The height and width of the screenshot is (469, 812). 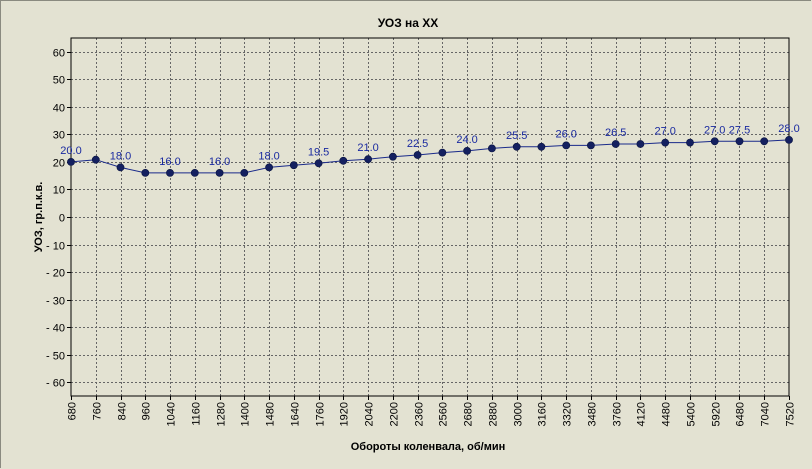 I want to click on y-tick-label: 10, so click(x=59, y=191).